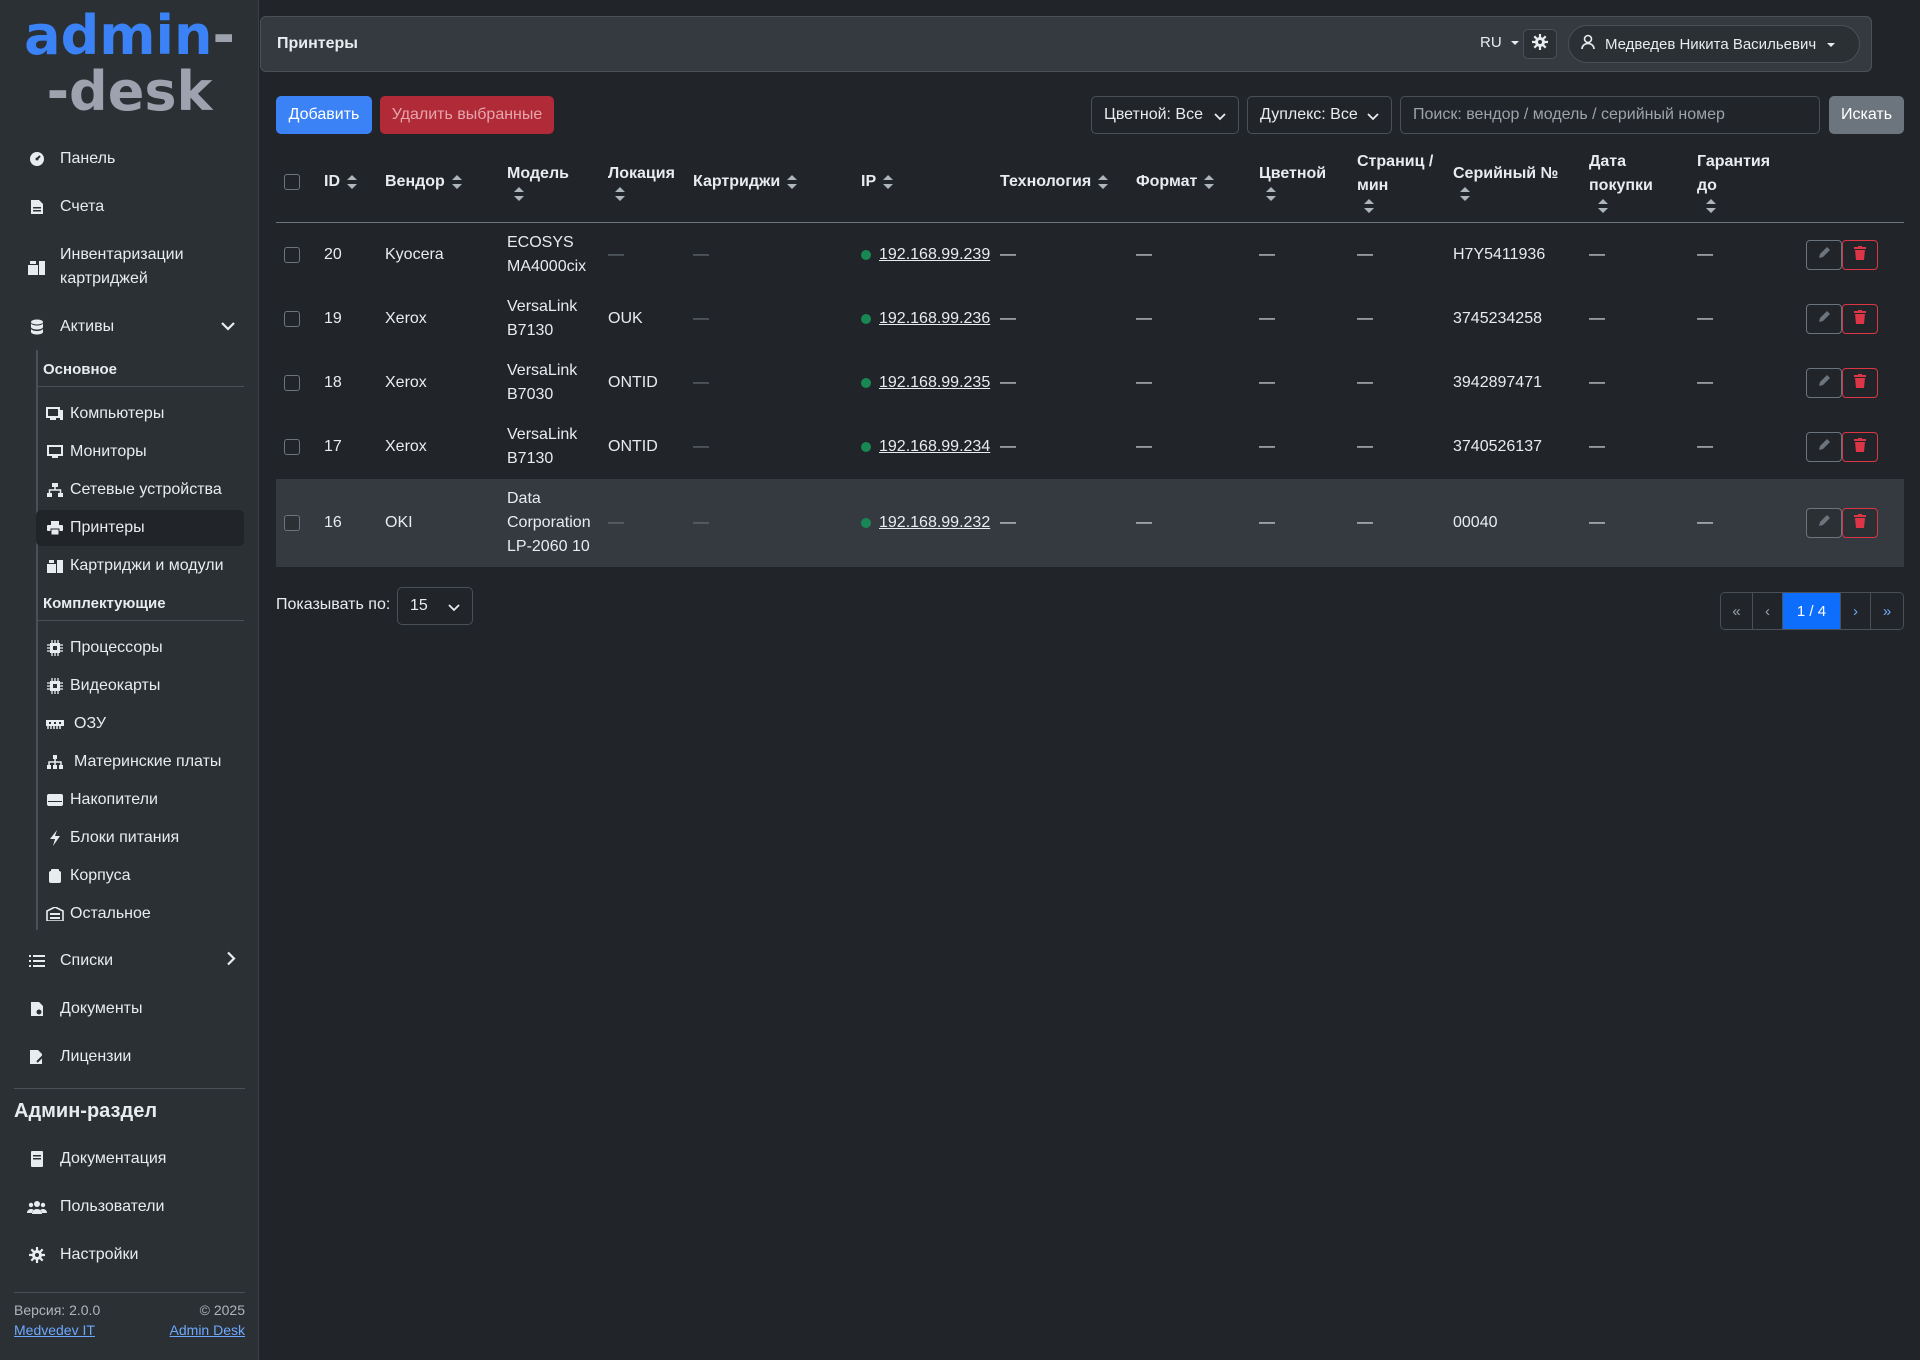 The height and width of the screenshot is (1360, 1920). I want to click on cell-ip-link: 192.168.99.232, so click(925, 523).